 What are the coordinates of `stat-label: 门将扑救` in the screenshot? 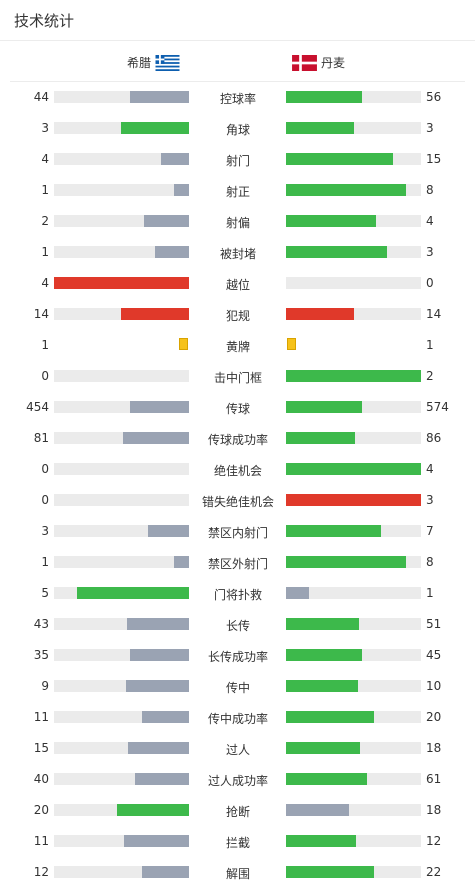 It's located at (237, 595).